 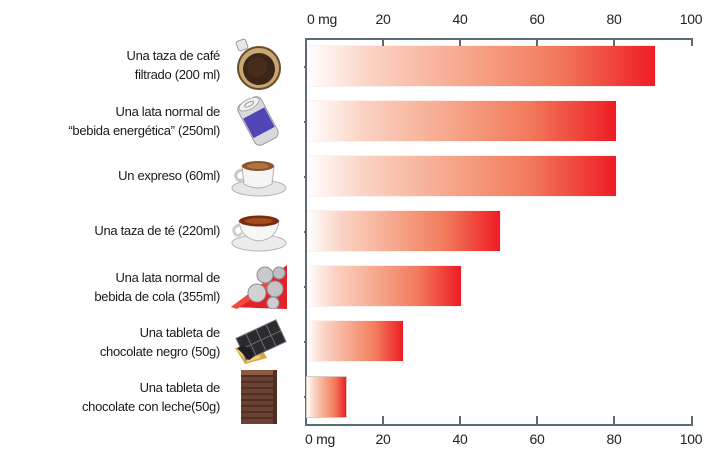 I want to click on top-axis-line, so click(x=499, y=39).